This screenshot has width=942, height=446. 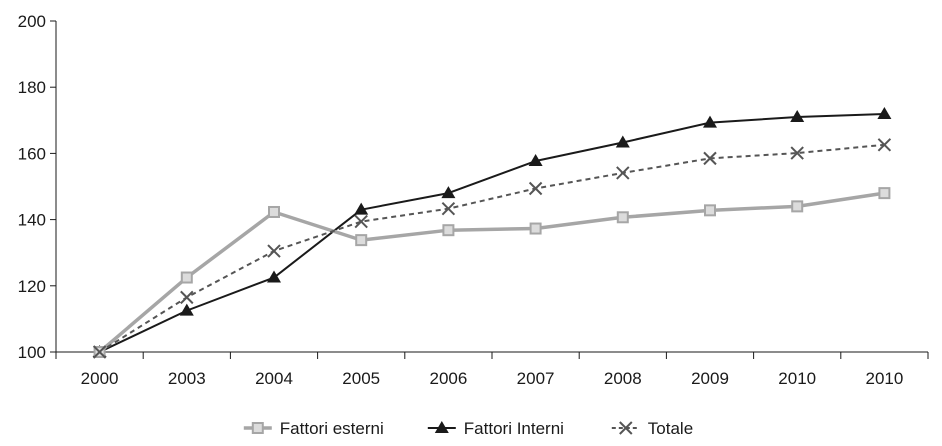 What do you see at coordinates (361, 378) in the screenshot?
I see `x-tick-label: 2005` at bounding box center [361, 378].